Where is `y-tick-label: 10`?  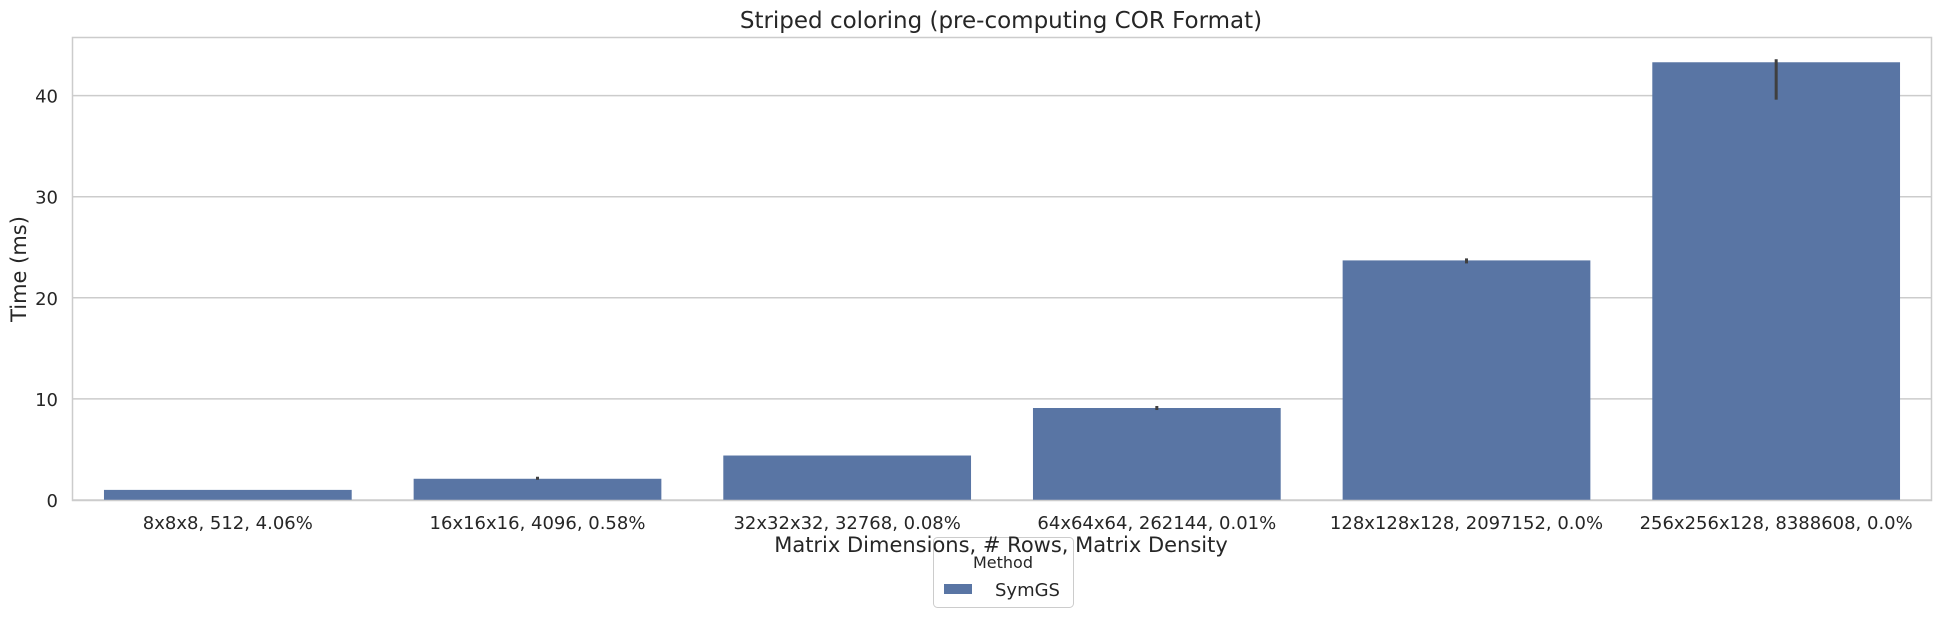 y-tick-label: 10 is located at coordinates (46, 400).